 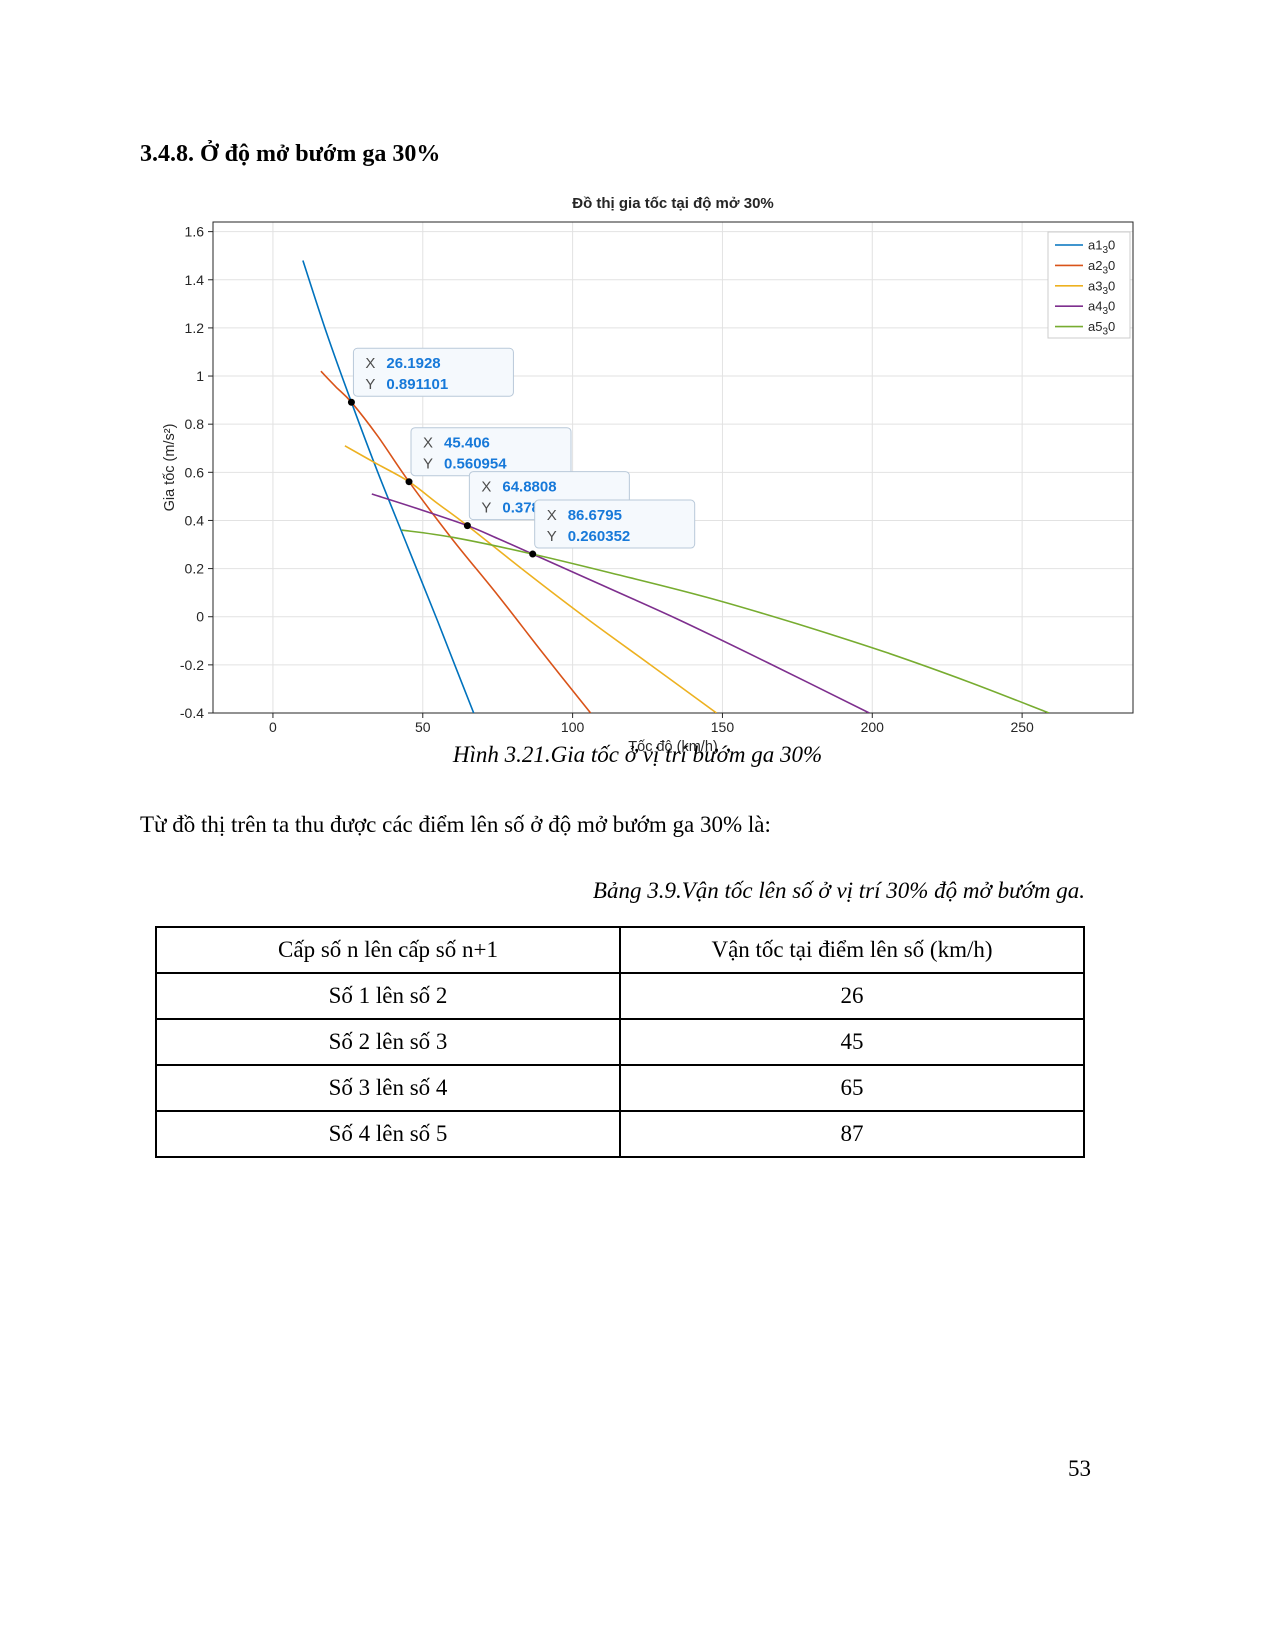 What do you see at coordinates (195, 328) in the screenshot?
I see `y-tick-label: 1.2` at bounding box center [195, 328].